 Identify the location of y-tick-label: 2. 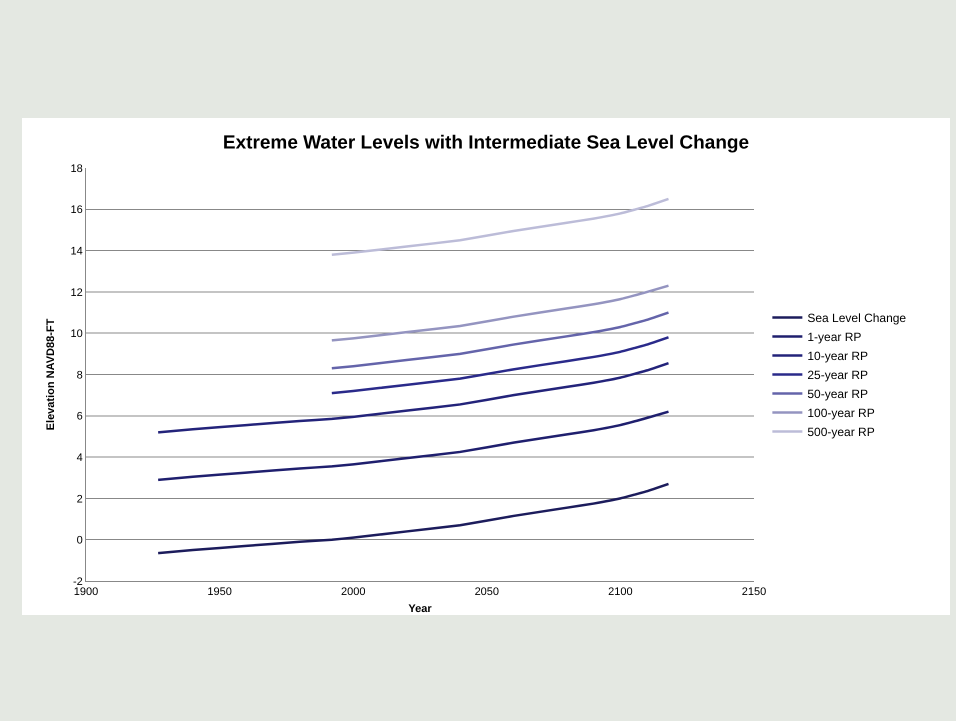
(79, 499).